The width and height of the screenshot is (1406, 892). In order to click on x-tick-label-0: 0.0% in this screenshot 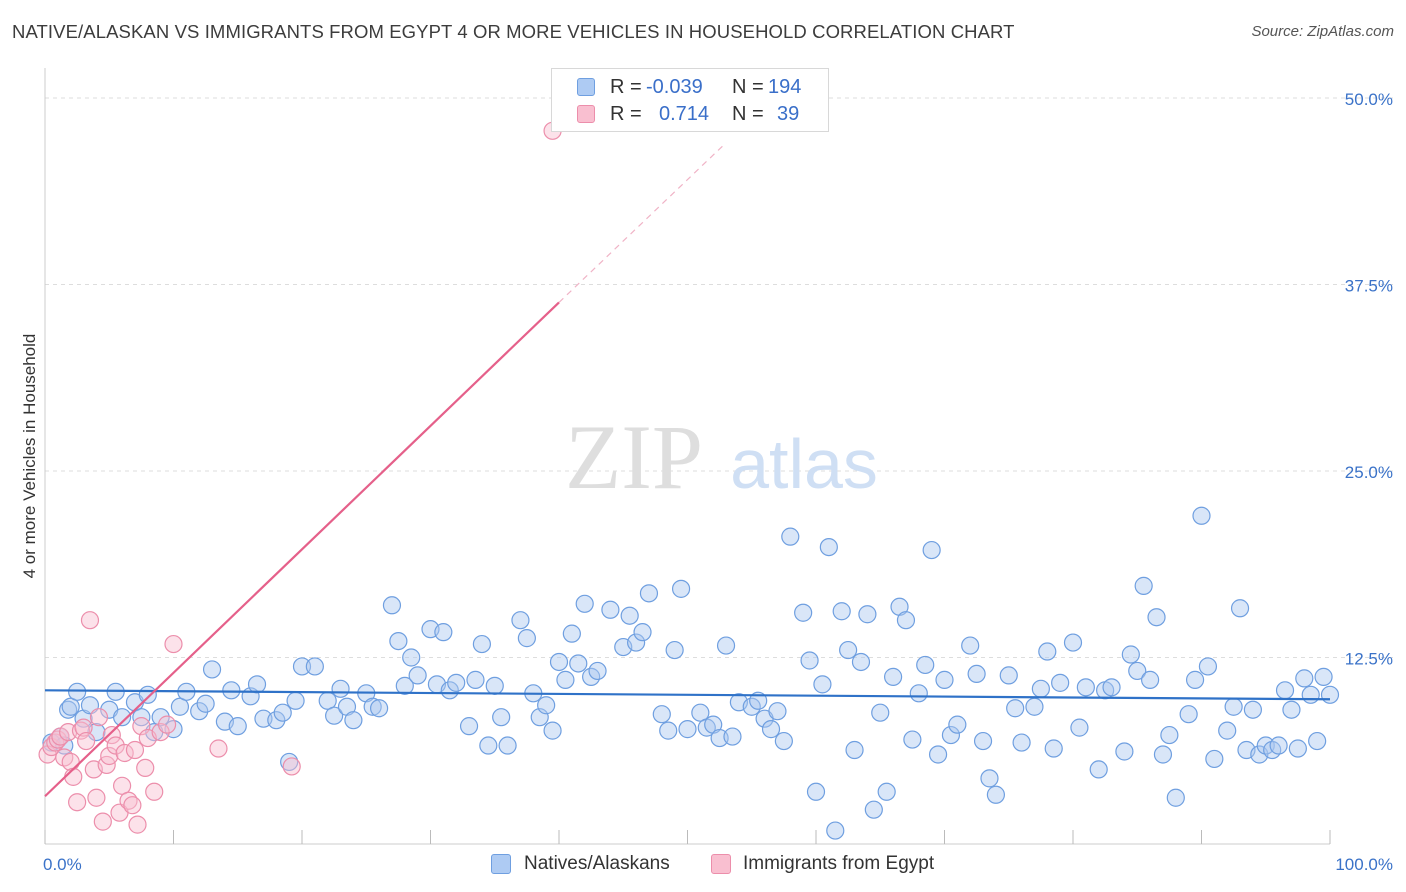, I will do `click(62, 864)`.